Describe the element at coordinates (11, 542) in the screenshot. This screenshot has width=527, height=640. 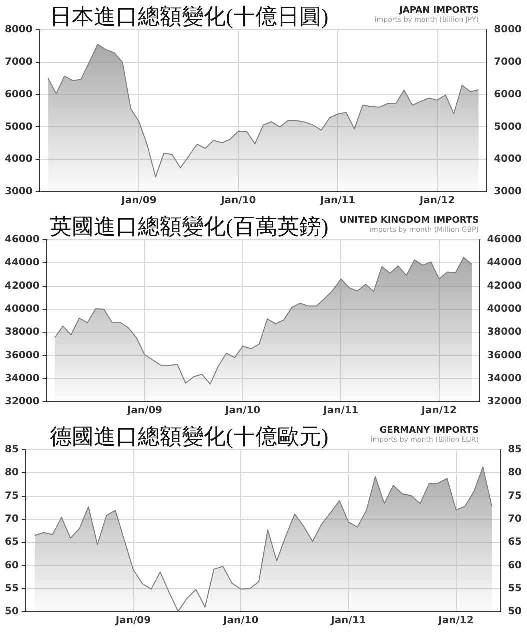
I see `y-tick-label: 65` at that location.